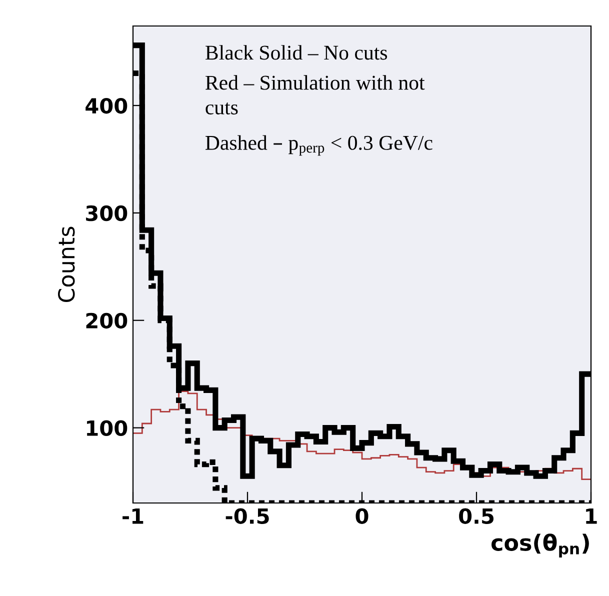 The width and height of the screenshot is (609, 596). Describe the element at coordinates (107, 106) in the screenshot. I see `y-tick-label: 400` at that location.